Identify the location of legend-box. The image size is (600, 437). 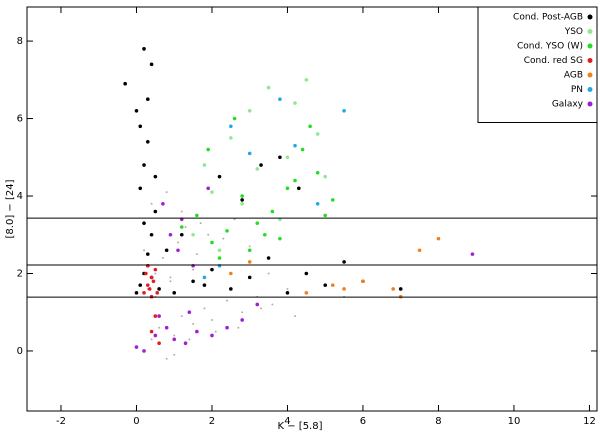
(537, 64).